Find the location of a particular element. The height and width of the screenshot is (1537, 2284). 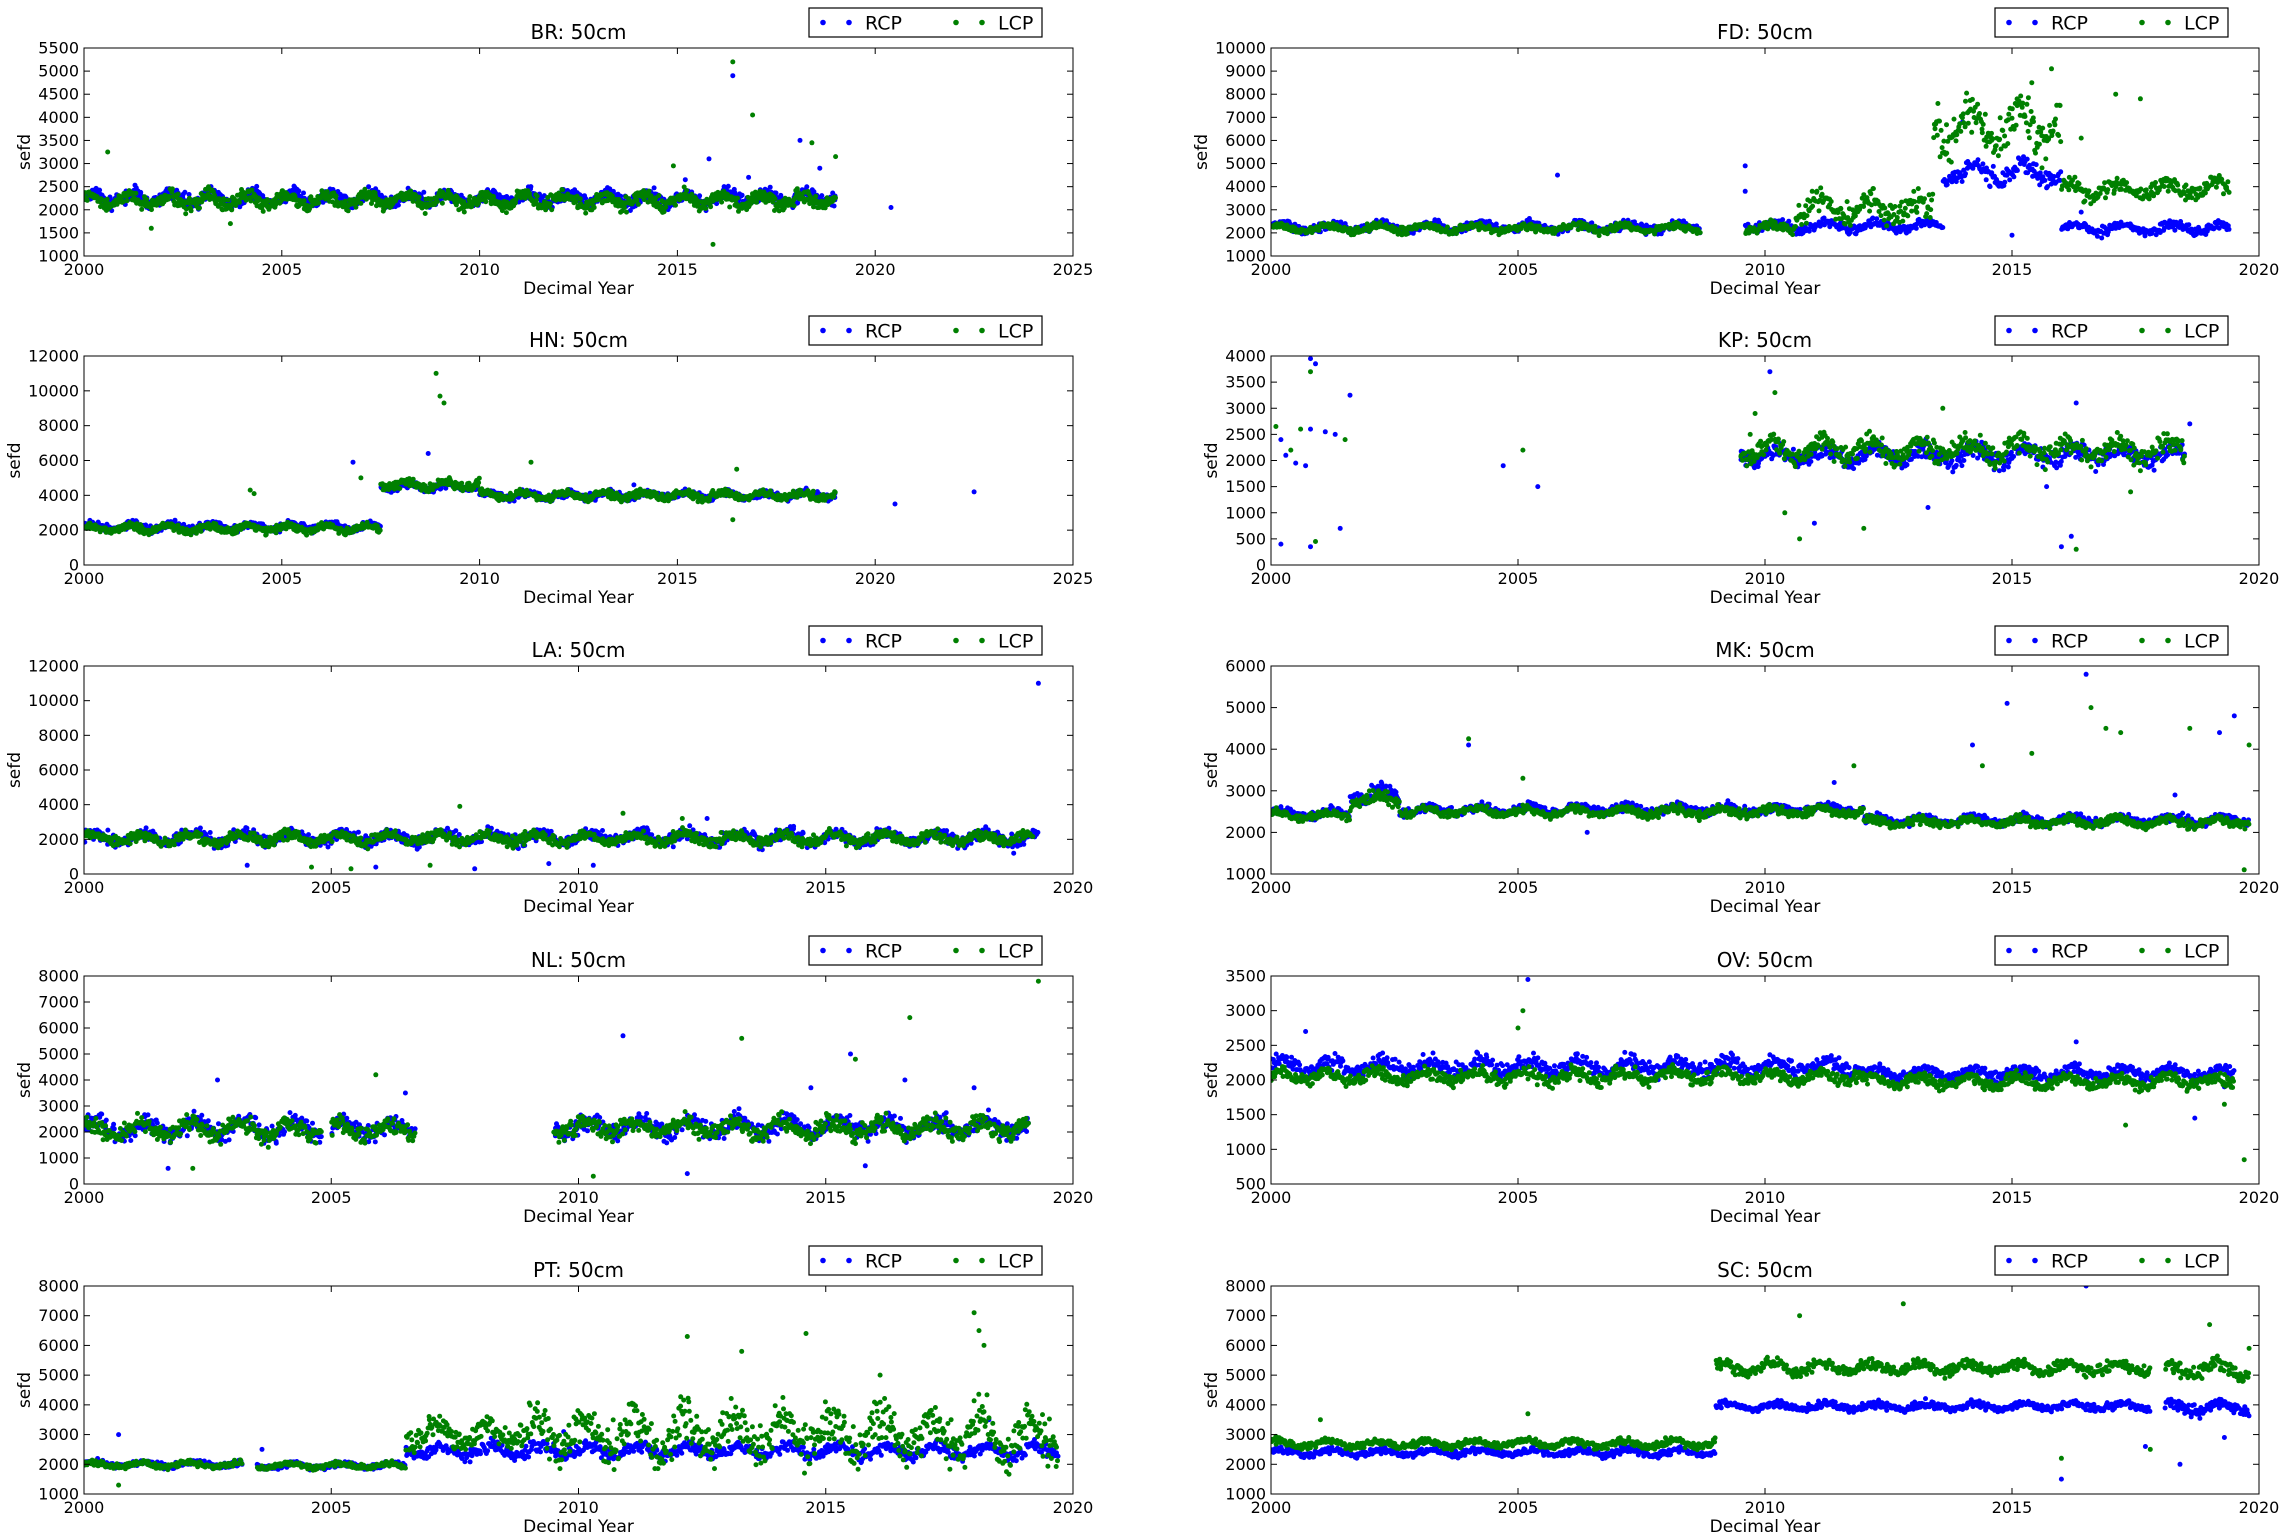

y-tick-label: 4000 is located at coordinates (1245, 186).